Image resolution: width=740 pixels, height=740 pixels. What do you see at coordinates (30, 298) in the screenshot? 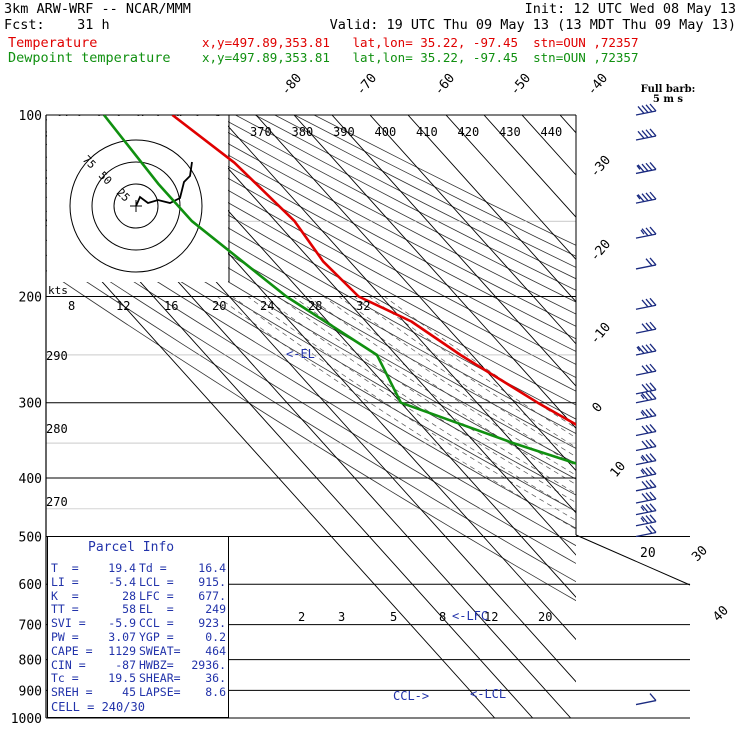
I see `pressure-tick-label: 200` at bounding box center [30, 298].